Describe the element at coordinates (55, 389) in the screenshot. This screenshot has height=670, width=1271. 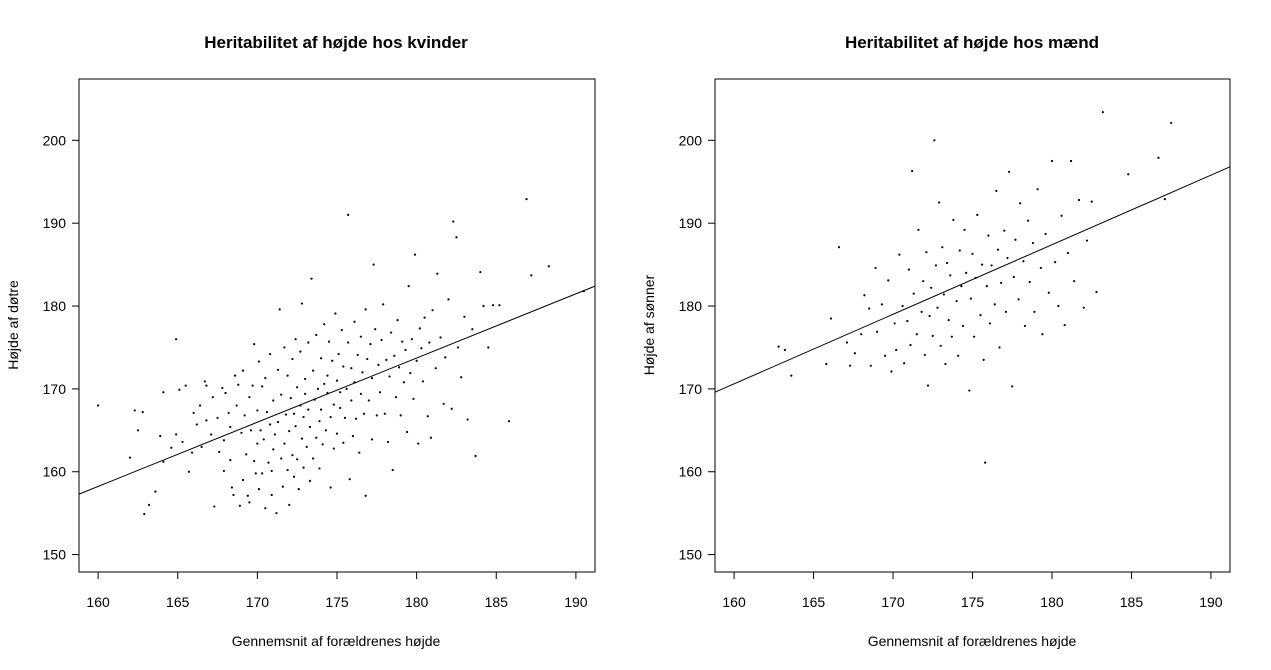
I see `y-tick-label: 170` at that location.